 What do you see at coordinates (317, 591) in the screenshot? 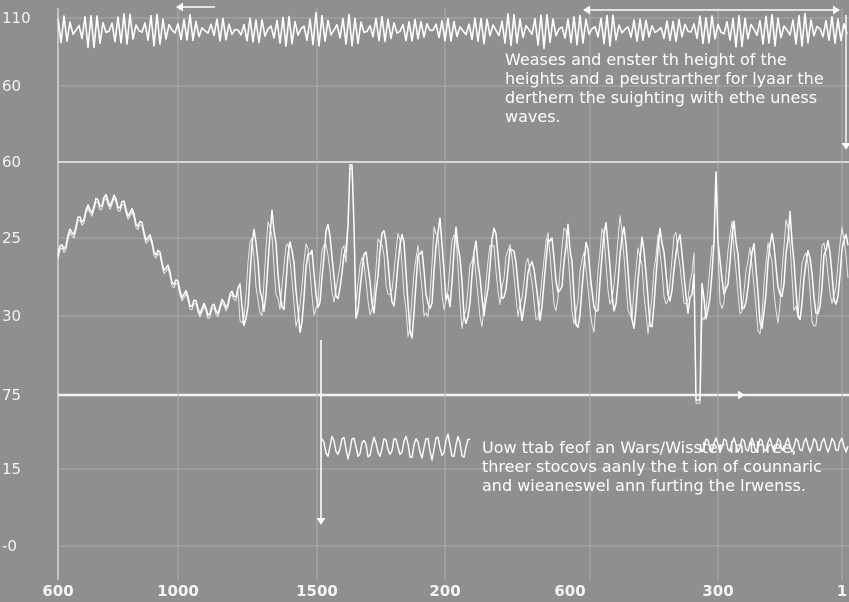
I see `x-tick-label: 1500` at bounding box center [317, 591].